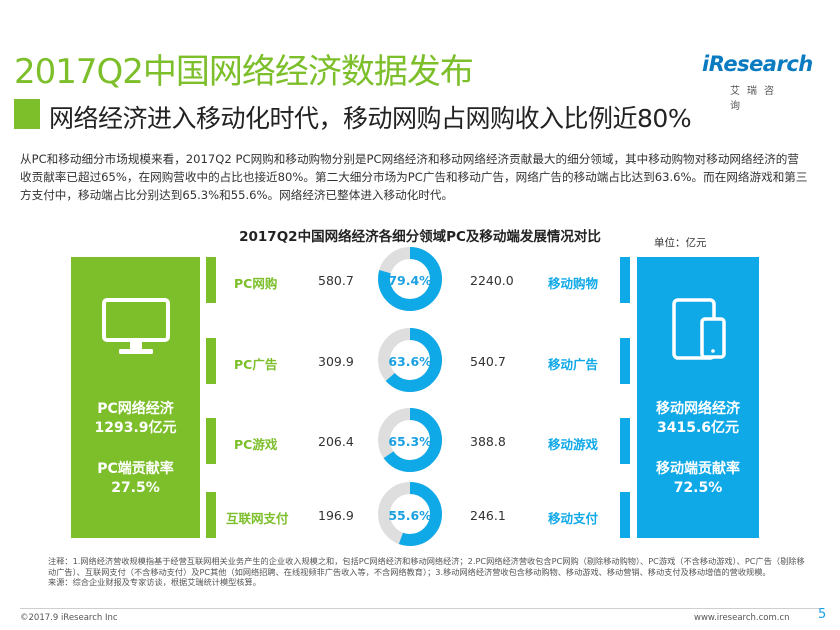 This screenshot has width=840, height=630. Describe the element at coordinates (488, 441) in the screenshot. I see `mobile-segment-value: 388.8` at that location.